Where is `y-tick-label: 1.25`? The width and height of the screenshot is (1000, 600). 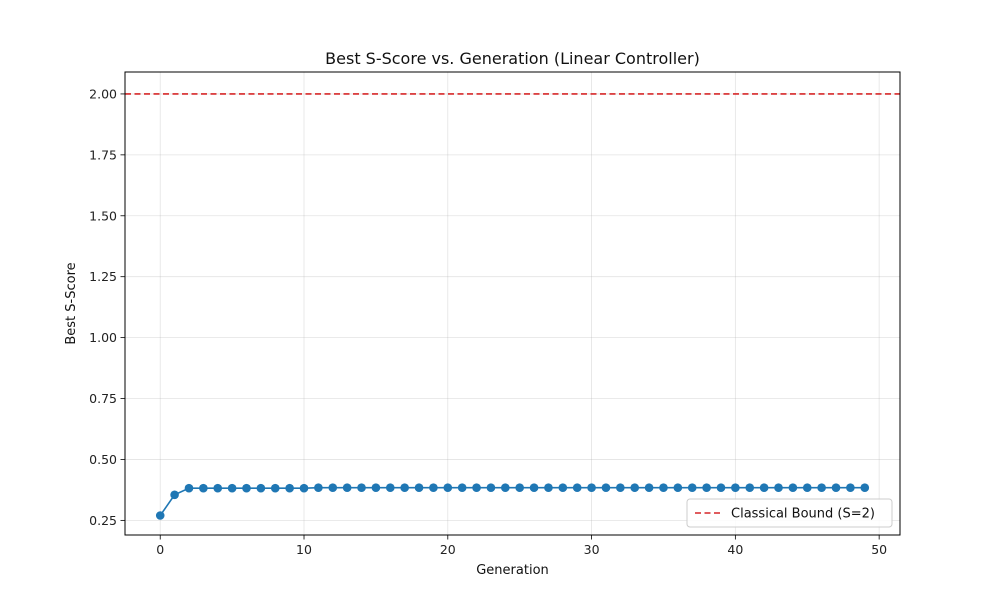
y-tick-label: 1.25 is located at coordinates (103, 276).